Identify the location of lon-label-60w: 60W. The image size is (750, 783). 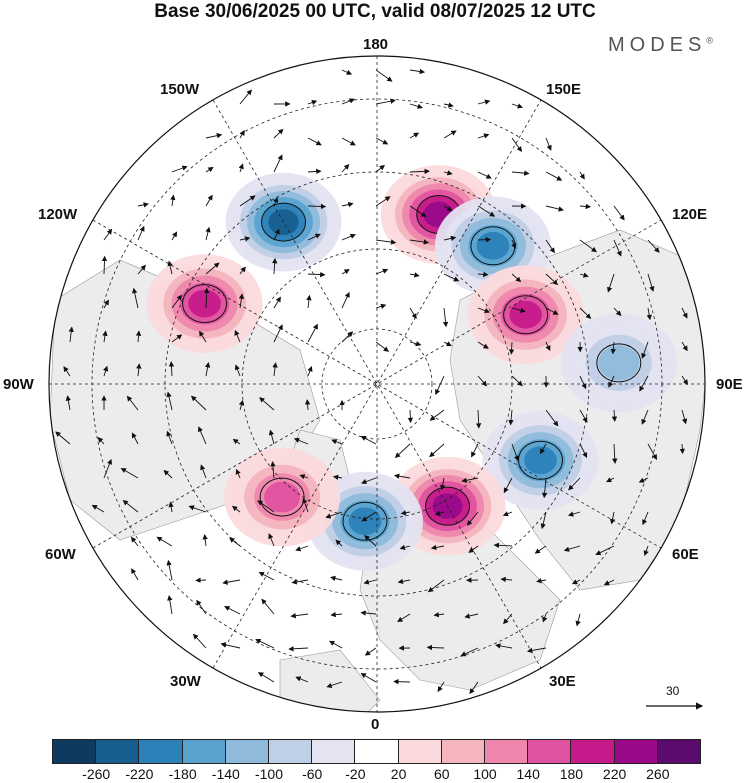
(60, 554).